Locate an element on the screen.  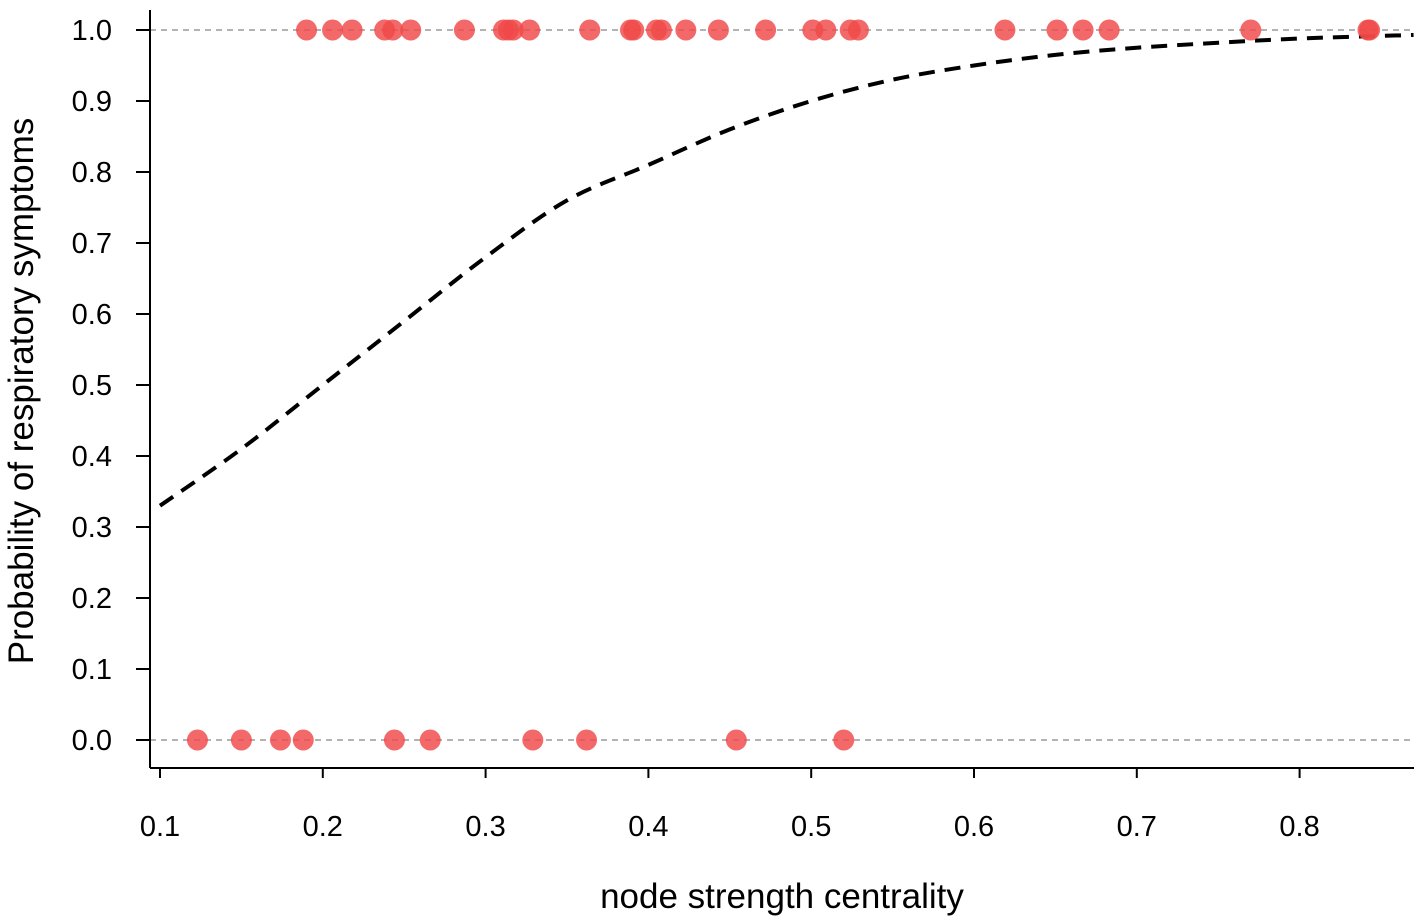
y-ticks: 0.0 0.1 0.2 0.3 0.4 0.5 0.6 0.7 0.8 0.9 1.0 is located at coordinates (111, 386).